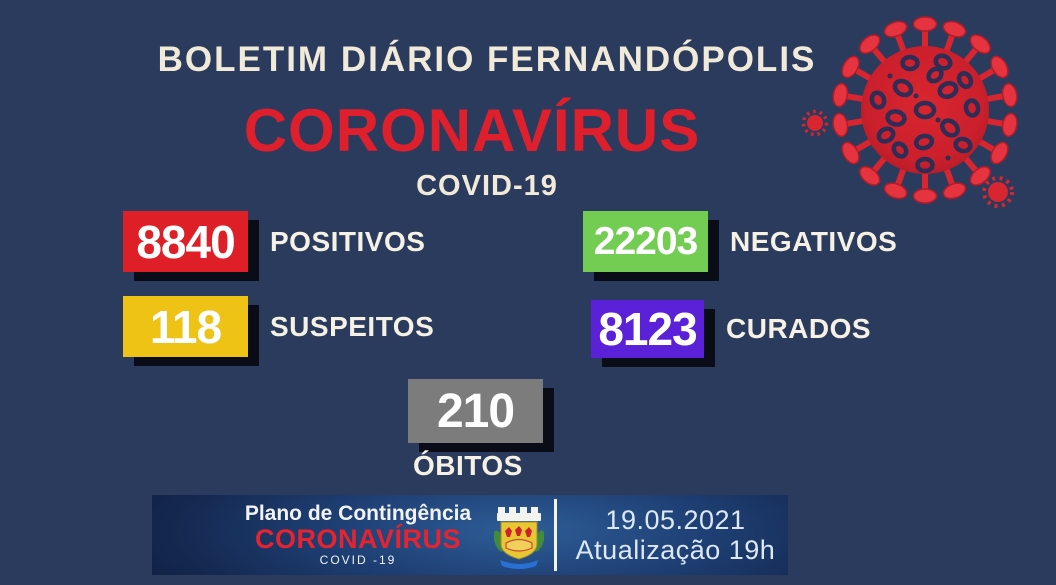 Image resolution: width=1056 pixels, height=585 pixels. Describe the element at coordinates (358, 513) in the screenshot. I see `plan-title: Plano de Contingência` at that location.